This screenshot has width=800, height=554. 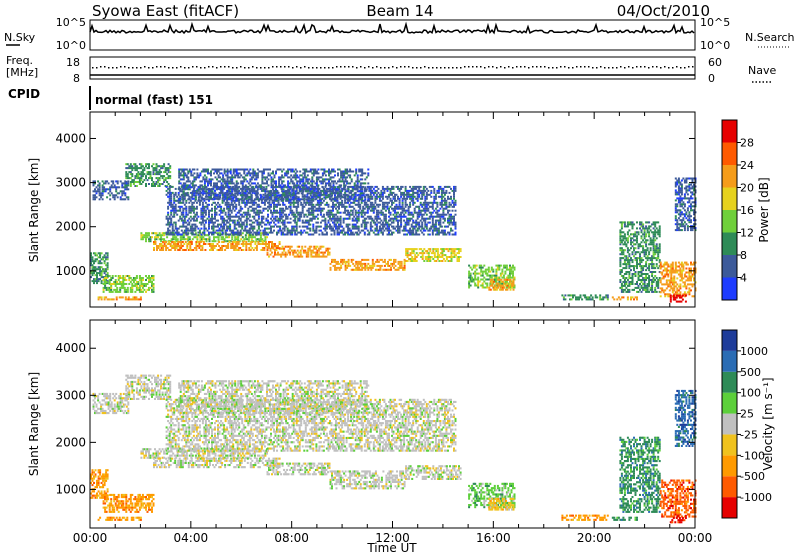 What do you see at coordinates (73, 62) in the screenshot?
I see `freq-tick-top: 18` at bounding box center [73, 62].